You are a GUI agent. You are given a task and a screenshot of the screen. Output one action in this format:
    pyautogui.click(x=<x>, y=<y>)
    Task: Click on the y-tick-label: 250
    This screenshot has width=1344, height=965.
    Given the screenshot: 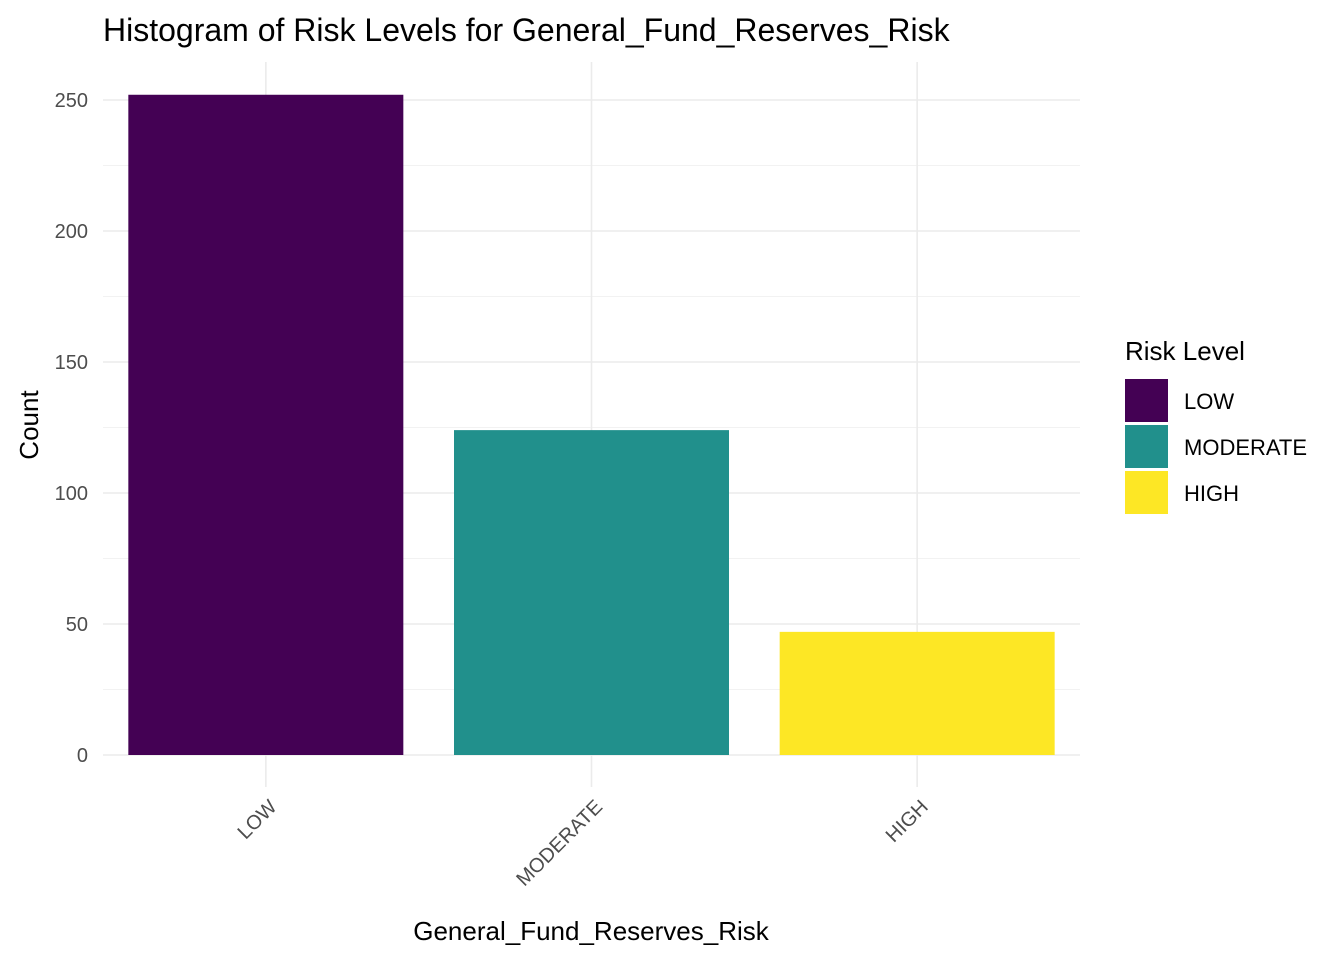 What is the action you would take?
    pyautogui.click(x=71, y=101)
    